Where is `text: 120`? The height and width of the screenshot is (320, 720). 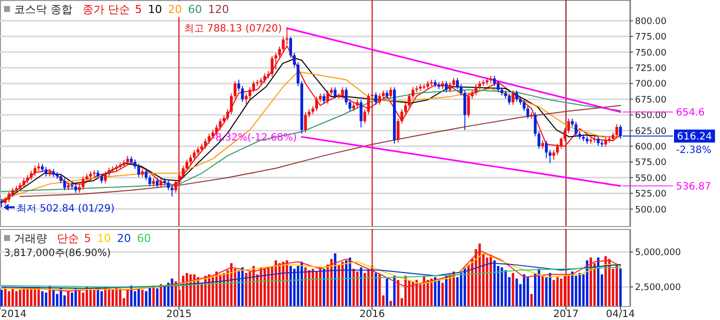
text: 120 is located at coordinates (218, 9).